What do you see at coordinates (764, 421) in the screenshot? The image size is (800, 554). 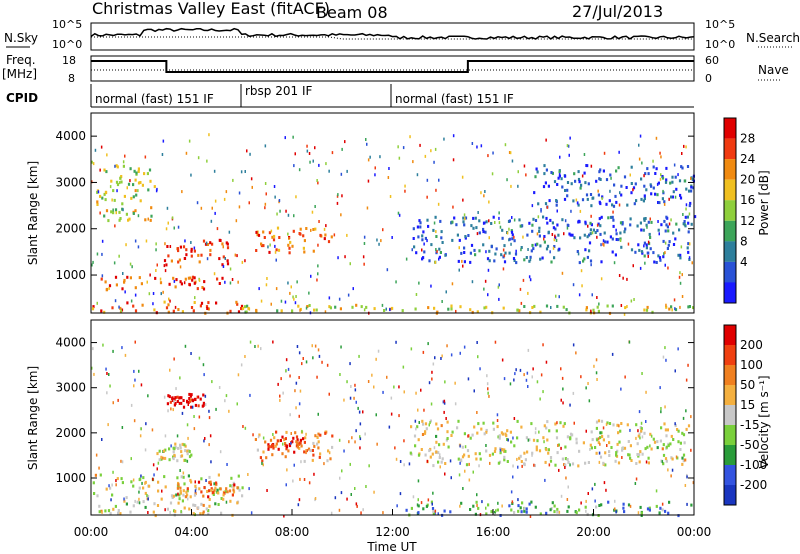 I see `velocity-colorbar-label: Velocity [m s⁻¹]` at bounding box center [764, 421].